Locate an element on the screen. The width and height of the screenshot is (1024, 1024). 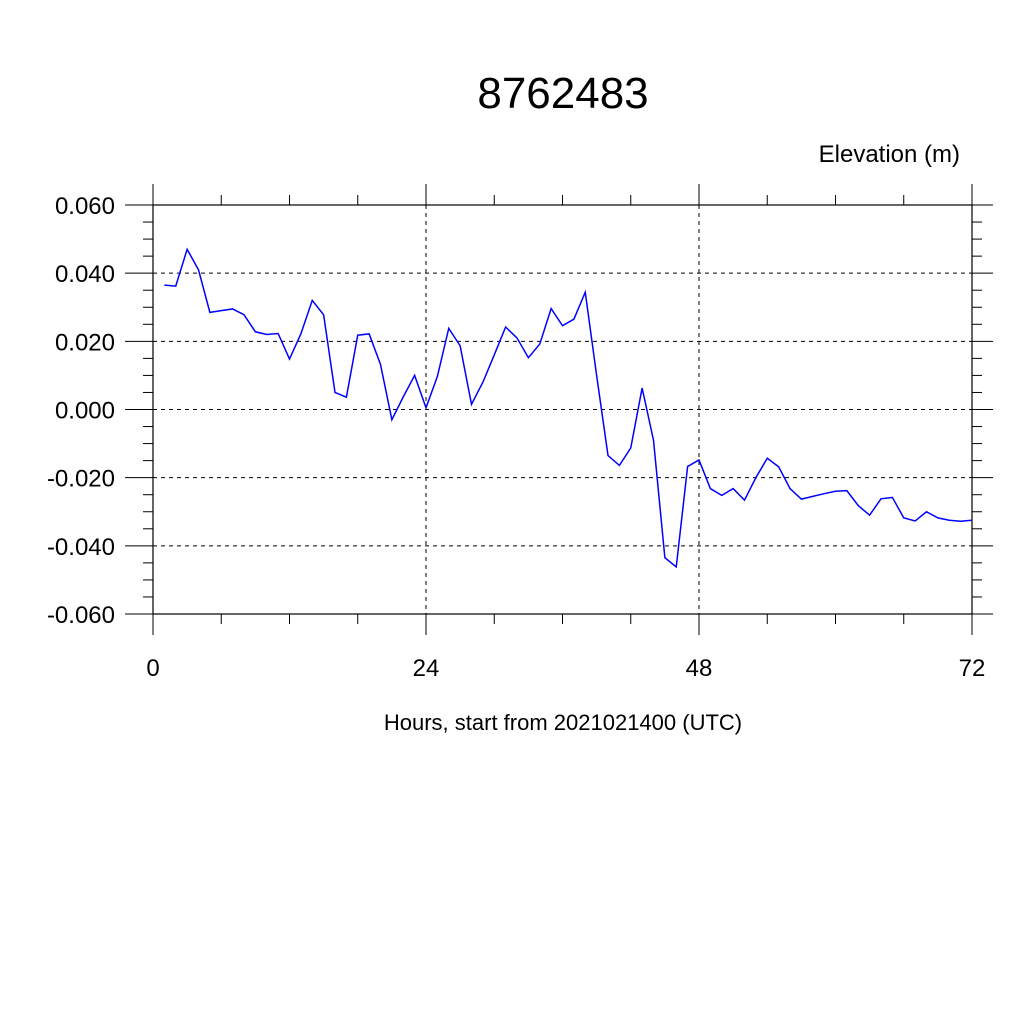
y-tick-labels: -0.060 -0.040 -0.020 0.000 0.020 0.040 0.060 is located at coordinates (81, 411).